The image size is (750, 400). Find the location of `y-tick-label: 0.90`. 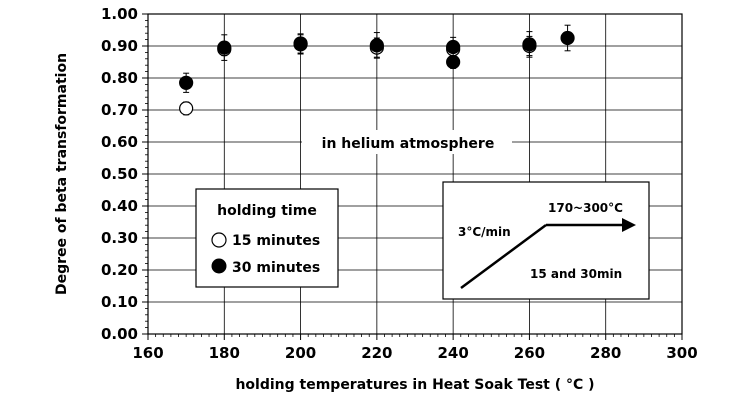

y-tick-label: 0.90 is located at coordinates (119, 46).